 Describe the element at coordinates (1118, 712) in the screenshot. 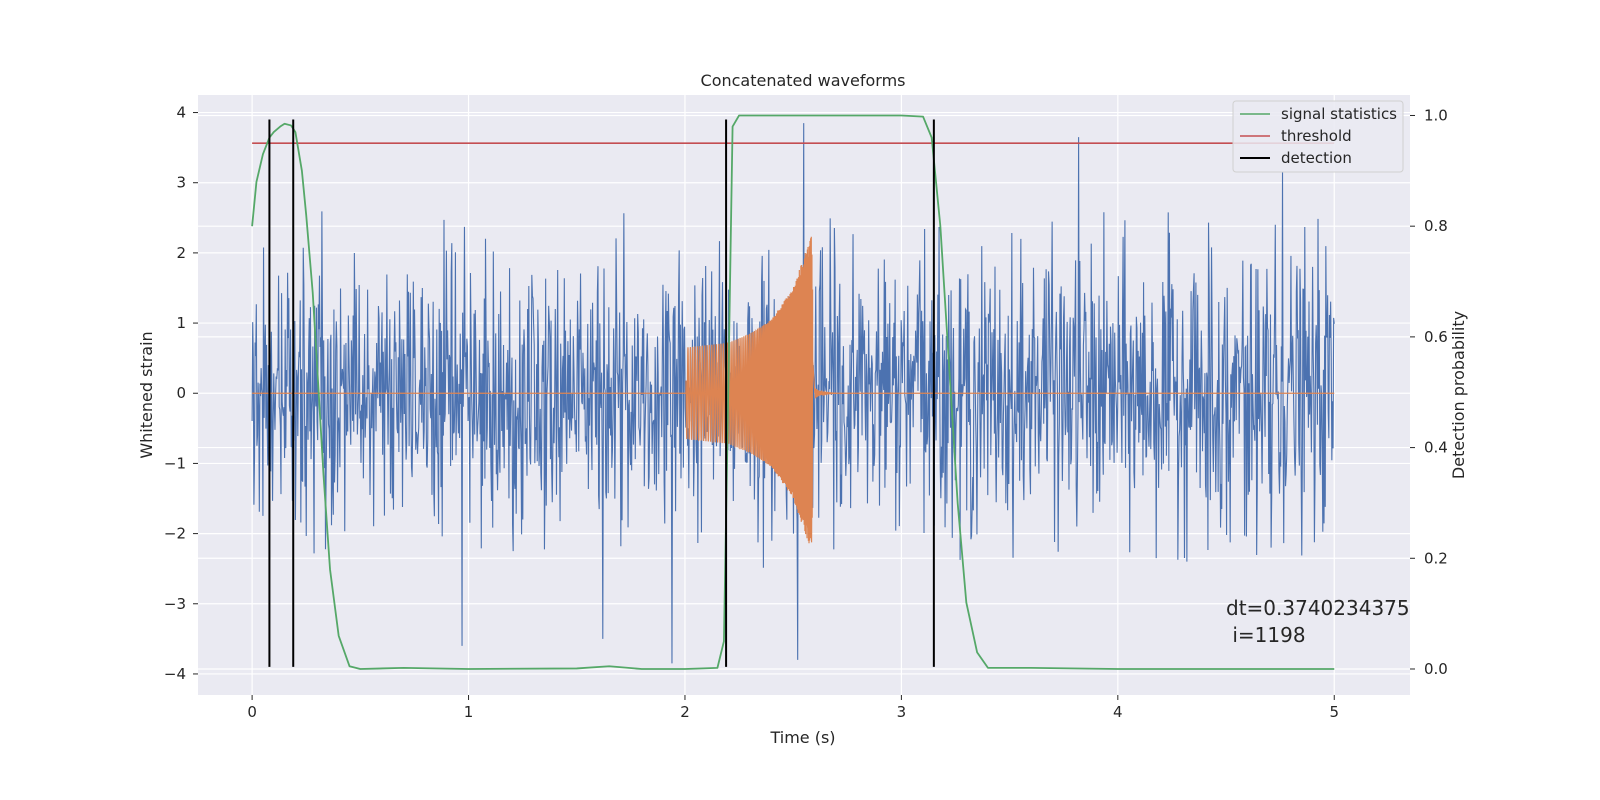

I see `x-tick-label-4: 4` at that location.